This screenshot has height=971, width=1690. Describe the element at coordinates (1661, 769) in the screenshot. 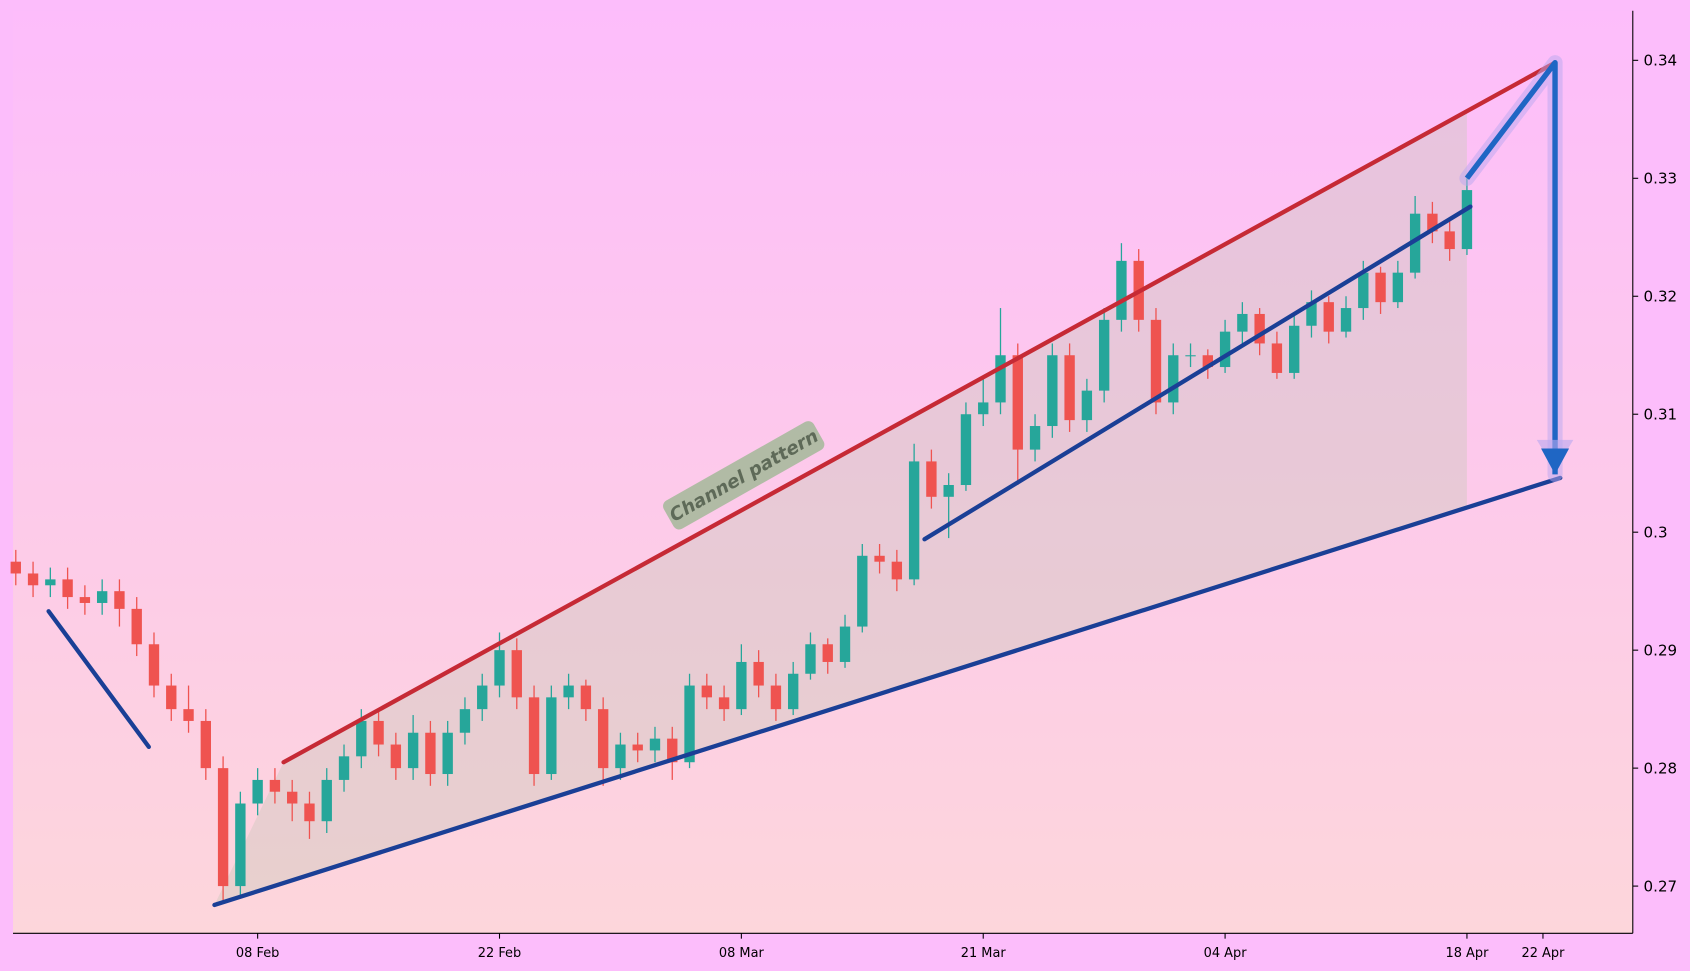

I see `y-tick-label: 0.28` at that location.